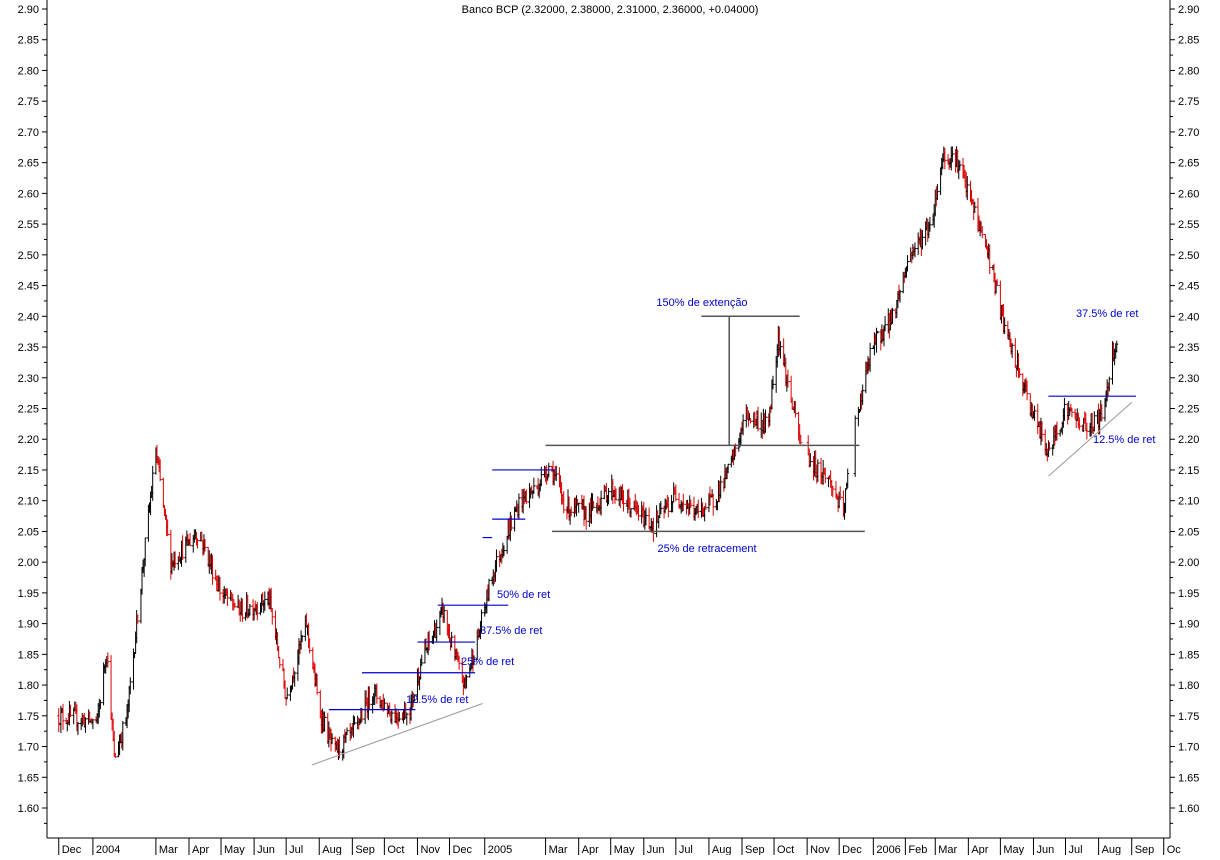 Image resolution: width=1220 pixels, height=860 pixels. What do you see at coordinates (1188, 717) in the screenshot?
I see `y-tick-label-right: 1.75` at bounding box center [1188, 717].